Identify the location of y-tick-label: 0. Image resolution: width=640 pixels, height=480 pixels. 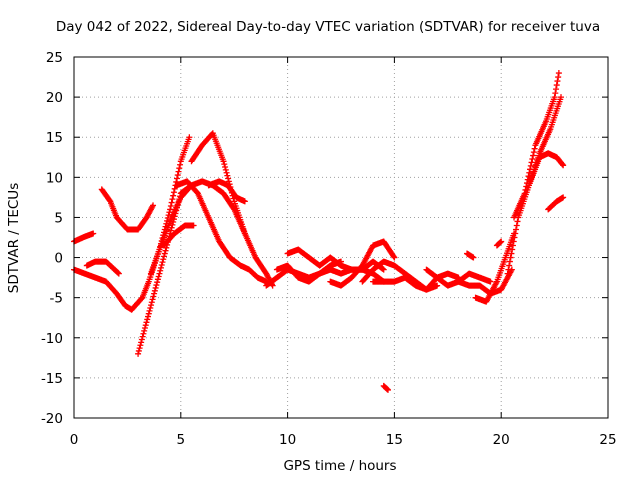
(58, 259).